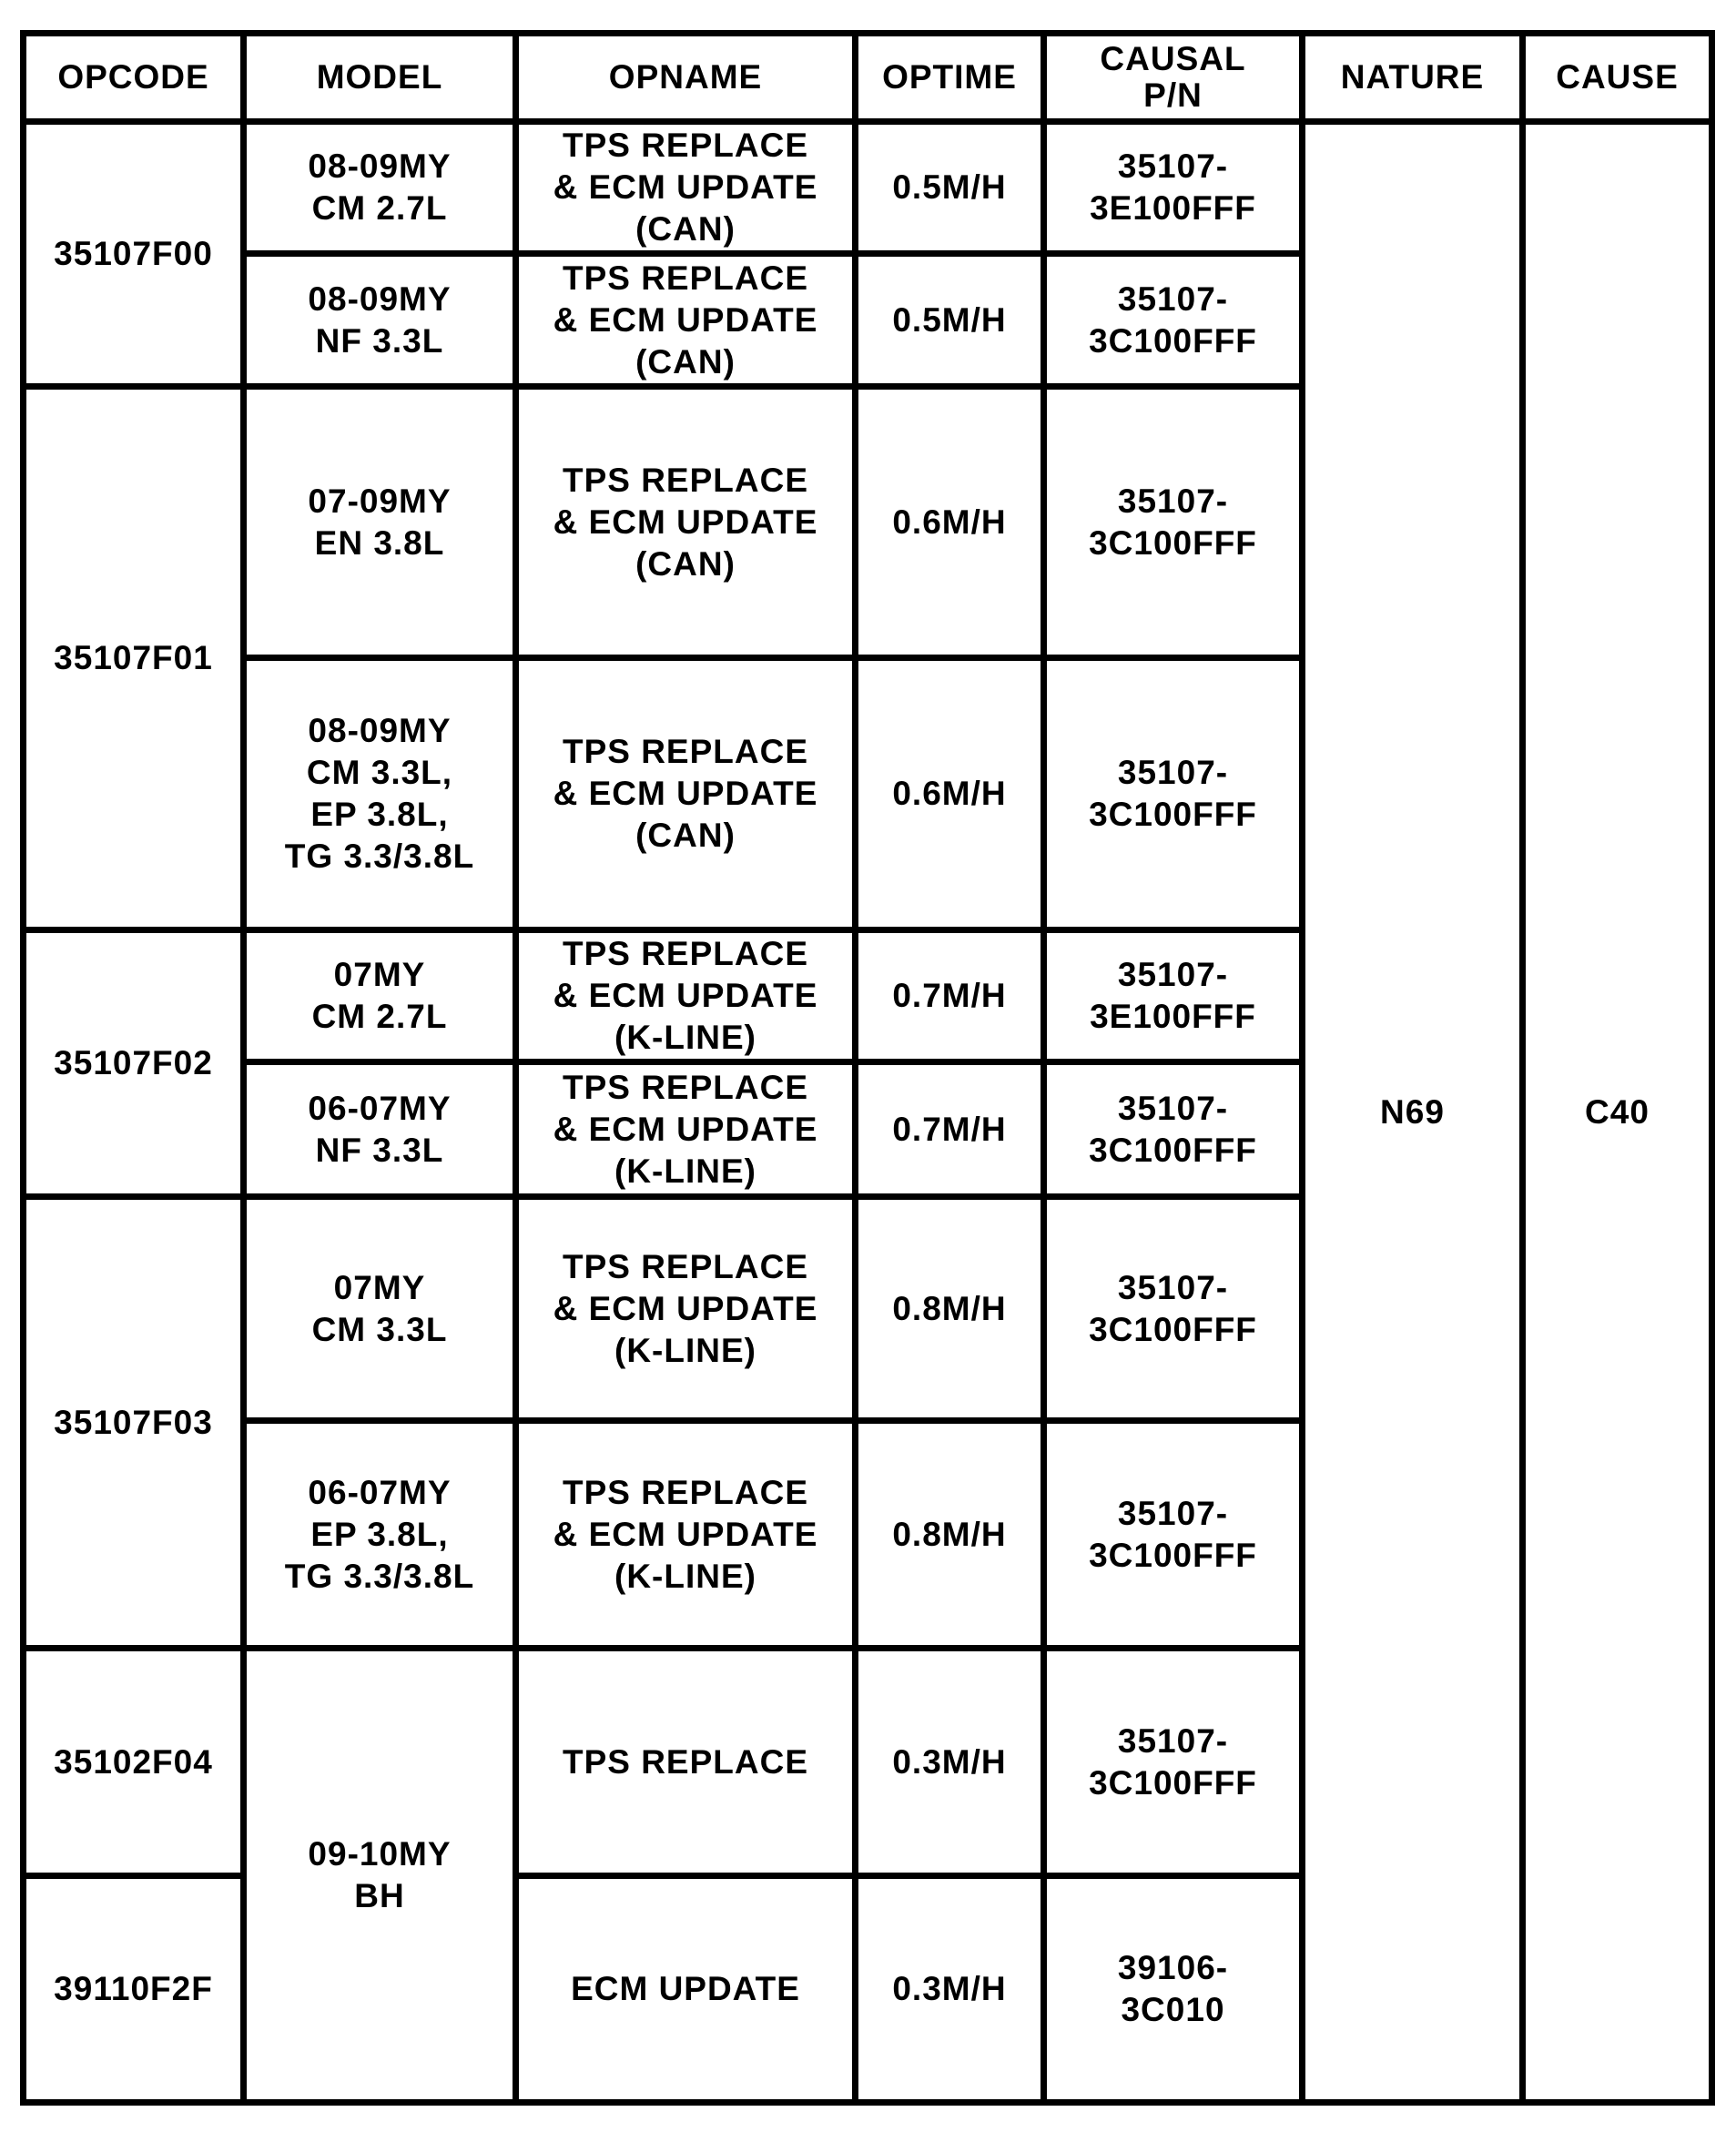 Image resolution: width=1736 pixels, height=2132 pixels. I want to click on model-cell: 07-09MY EN 3.8L, so click(380, 522).